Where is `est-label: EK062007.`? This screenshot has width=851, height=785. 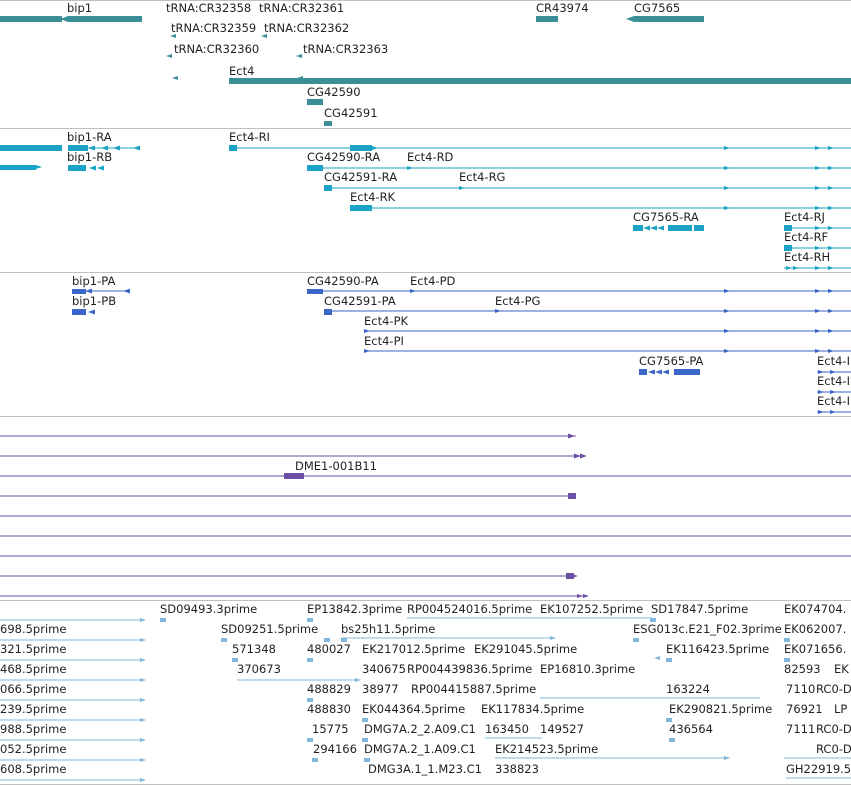 est-label: EK062007. is located at coordinates (815, 629).